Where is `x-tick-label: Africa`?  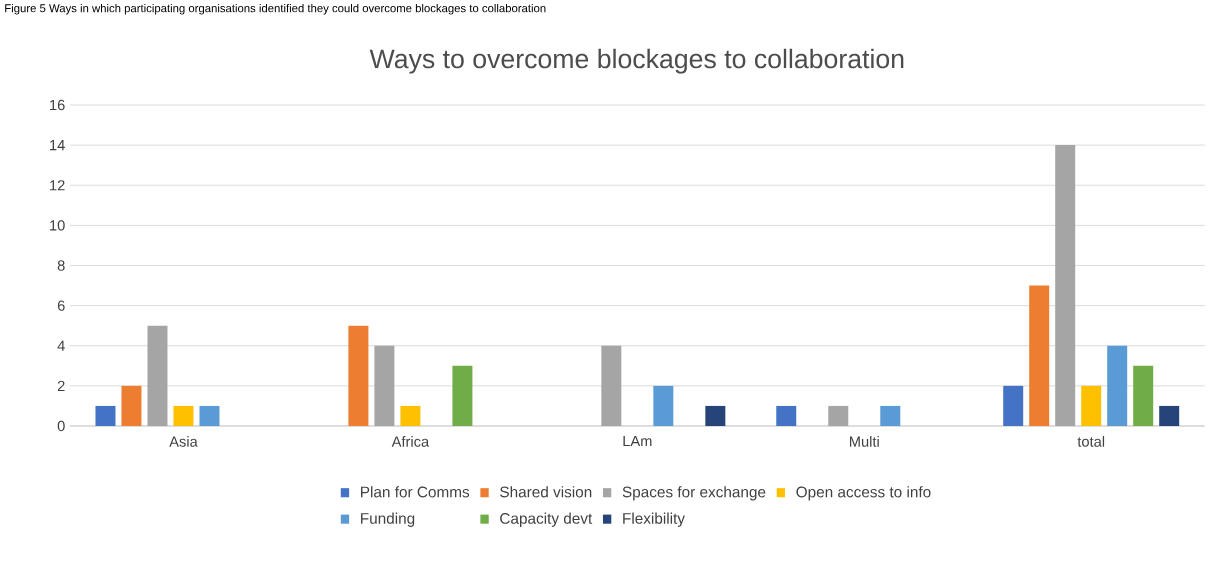 x-tick-label: Africa is located at coordinates (410, 441).